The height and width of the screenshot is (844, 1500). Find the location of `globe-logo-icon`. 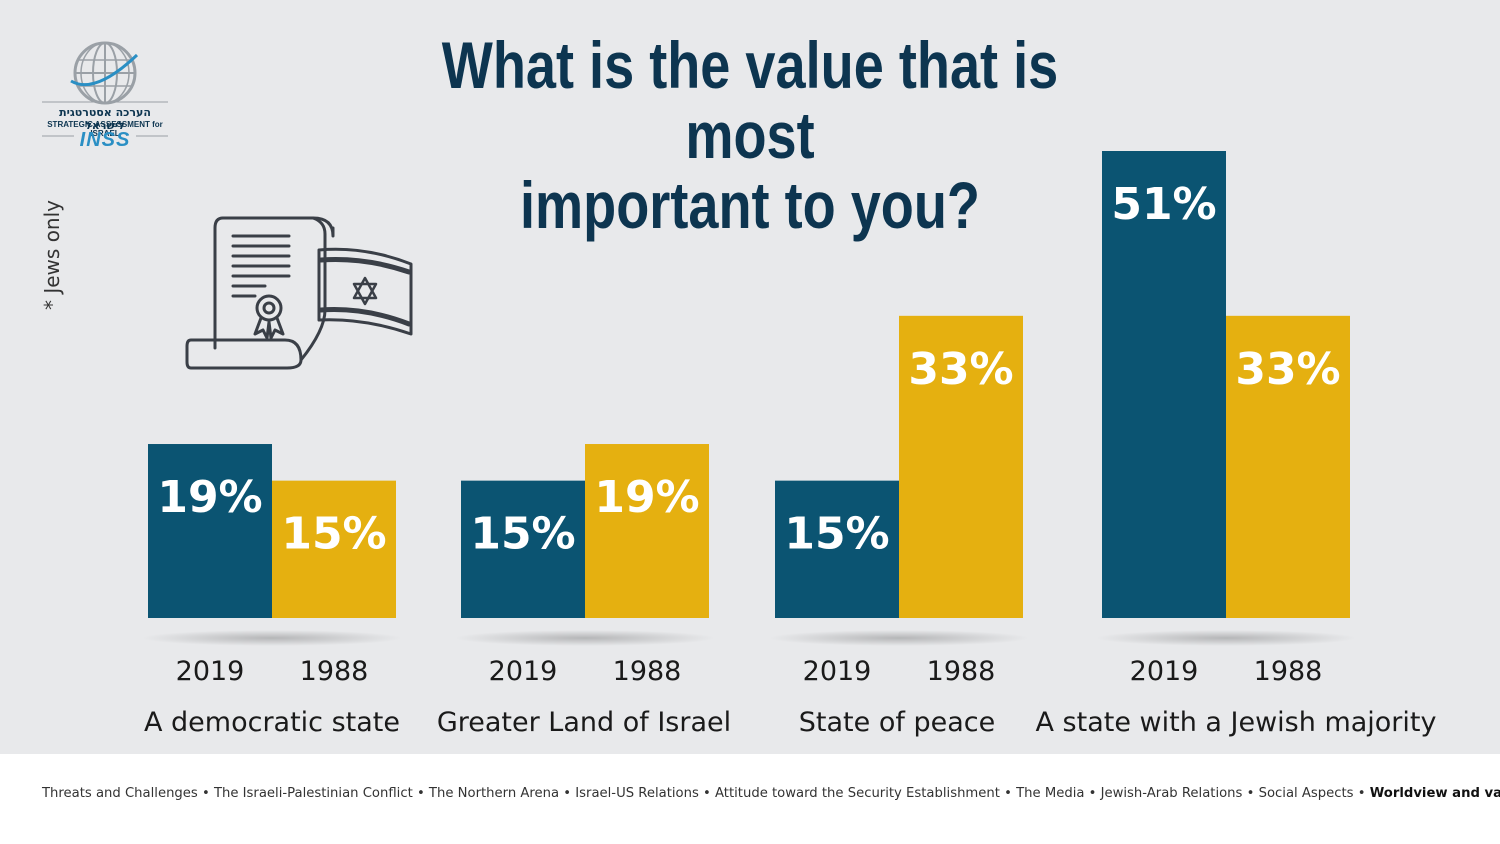

globe-logo-icon is located at coordinates (105, 89).